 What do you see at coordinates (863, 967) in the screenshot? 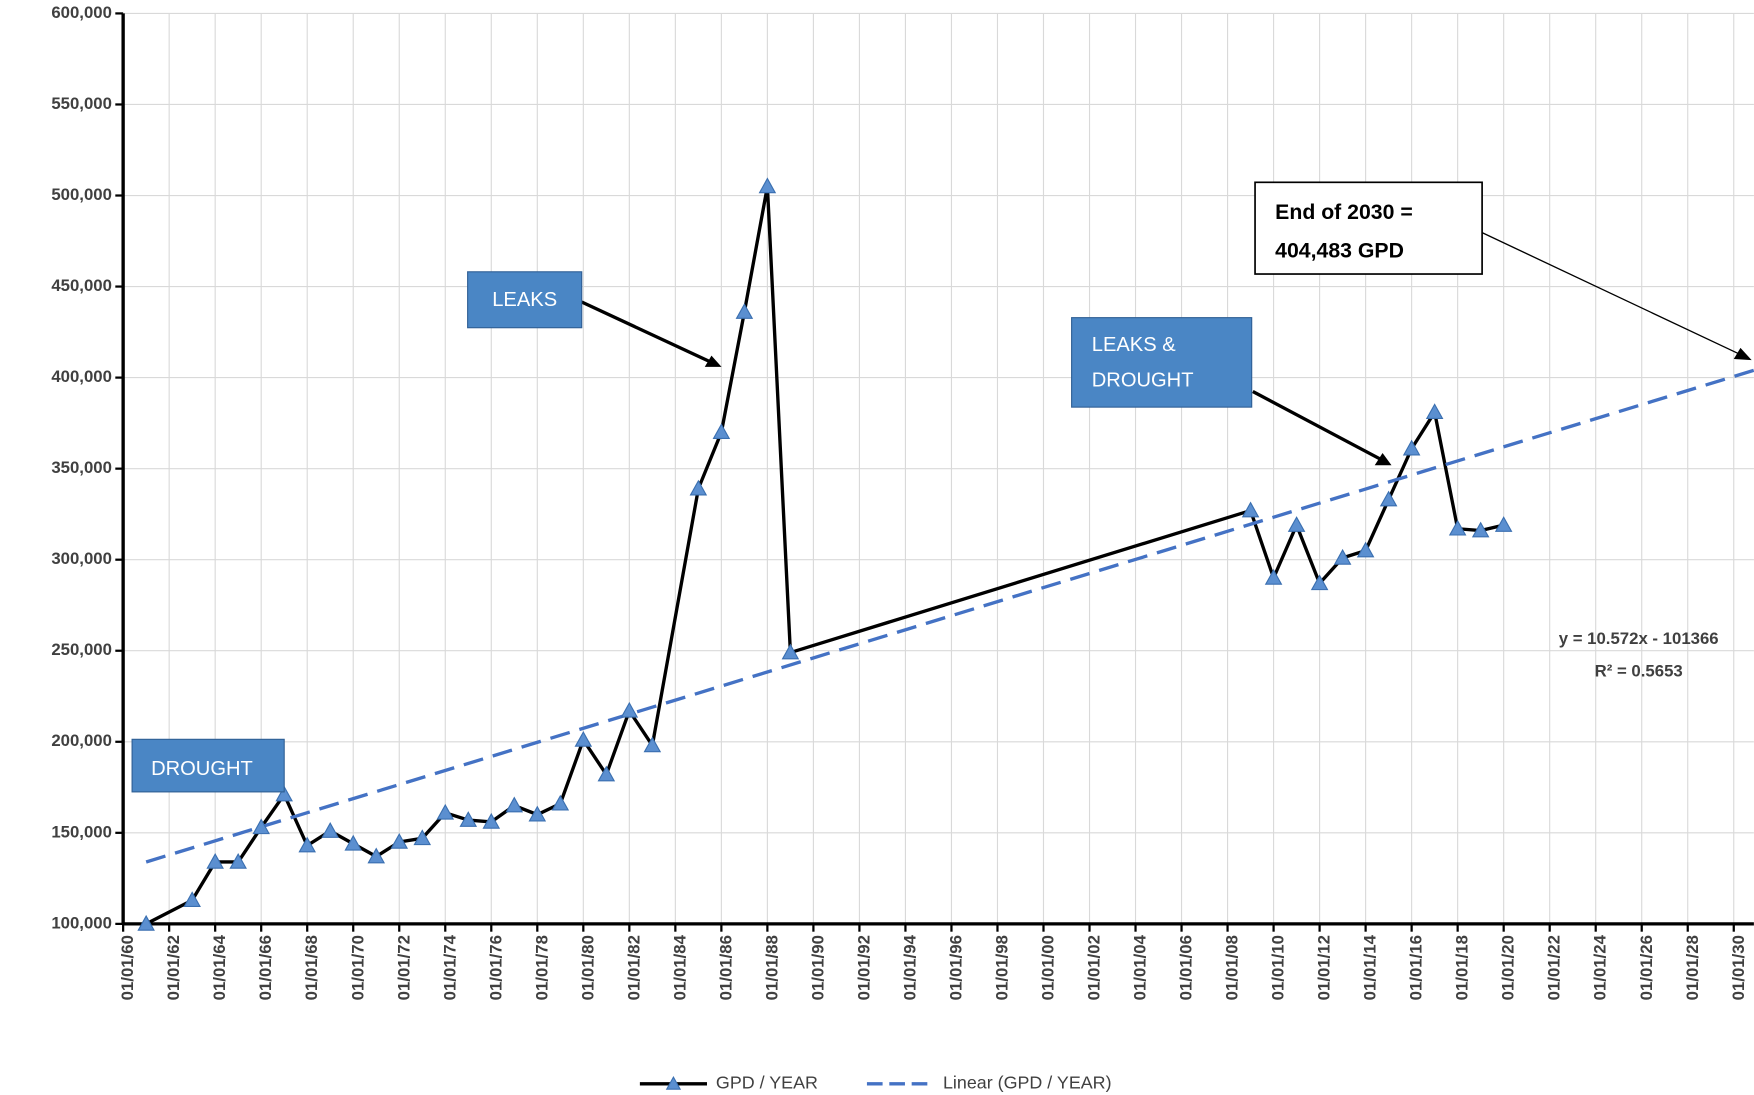
I see `x-tick-label: 01/01/92` at bounding box center [863, 967].